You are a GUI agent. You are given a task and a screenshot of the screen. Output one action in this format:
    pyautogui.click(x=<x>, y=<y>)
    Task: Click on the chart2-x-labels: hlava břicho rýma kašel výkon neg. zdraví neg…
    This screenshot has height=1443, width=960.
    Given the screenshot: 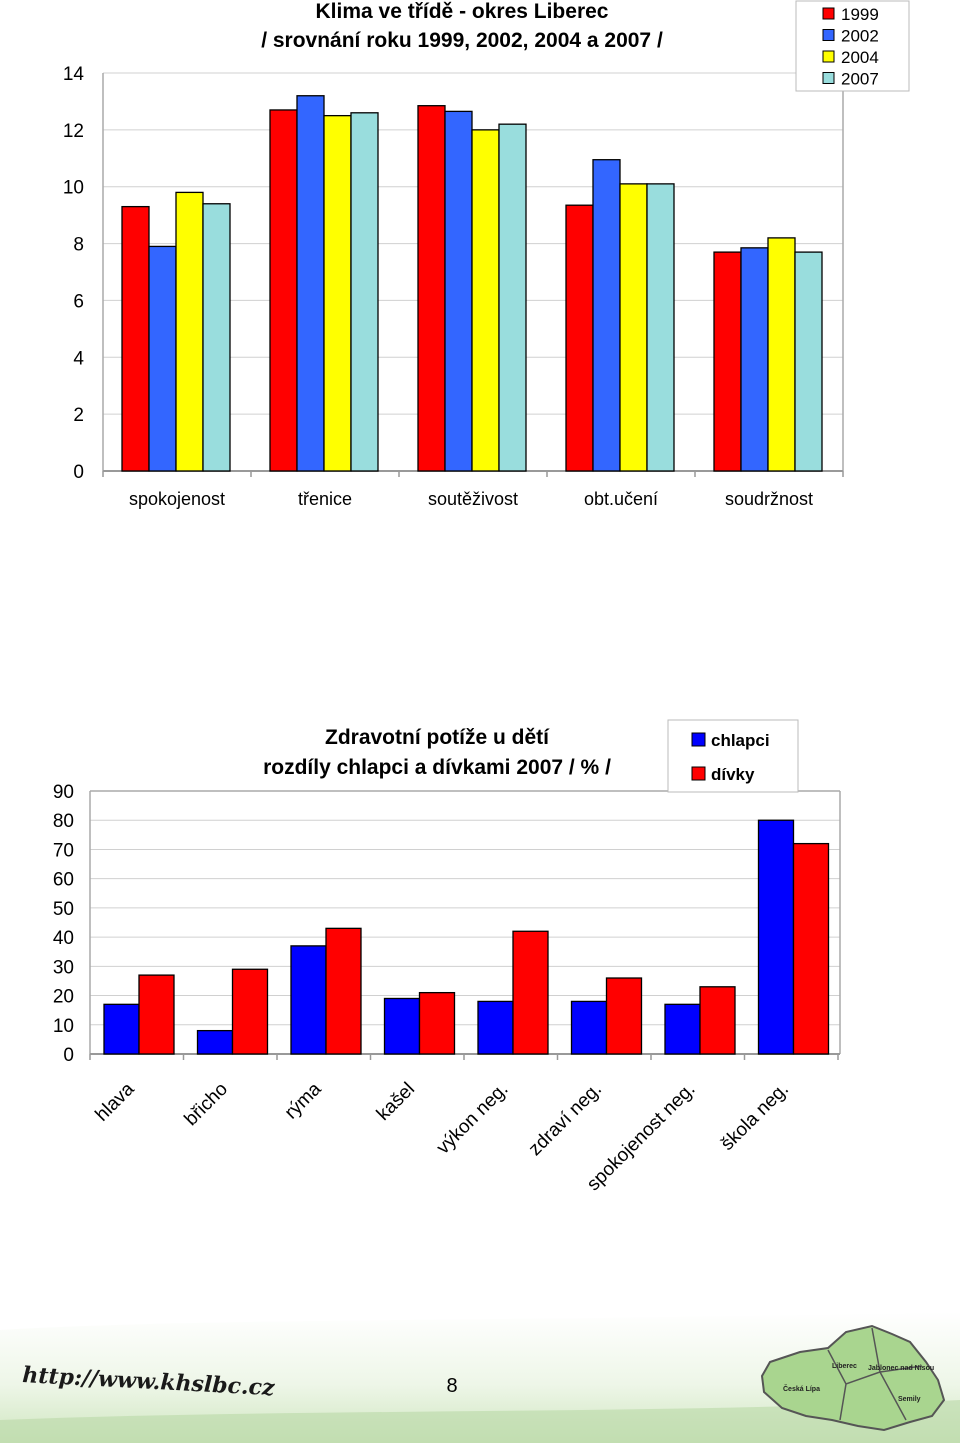 What is the action you would take?
    pyautogui.click(x=442, y=1136)
    